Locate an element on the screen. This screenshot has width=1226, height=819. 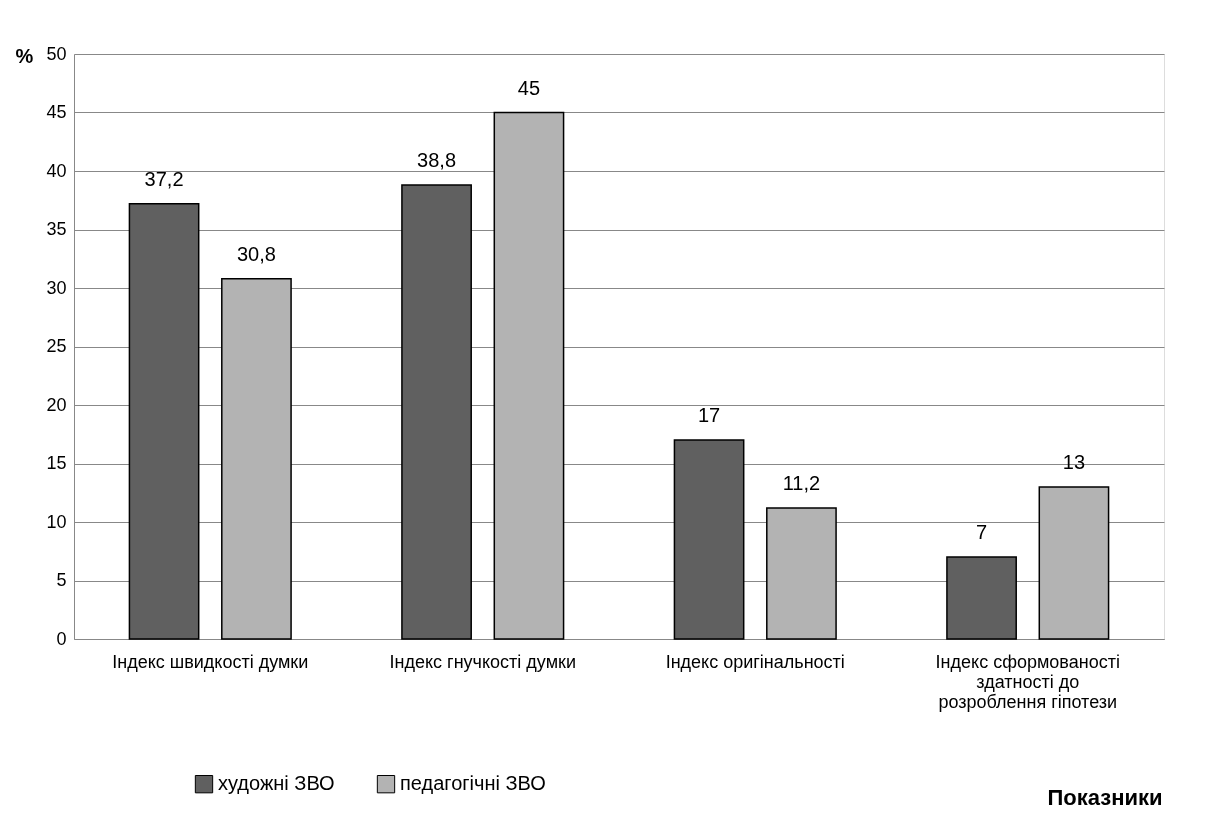
y-tick-label: 35 is located at coordinates (56, 229).